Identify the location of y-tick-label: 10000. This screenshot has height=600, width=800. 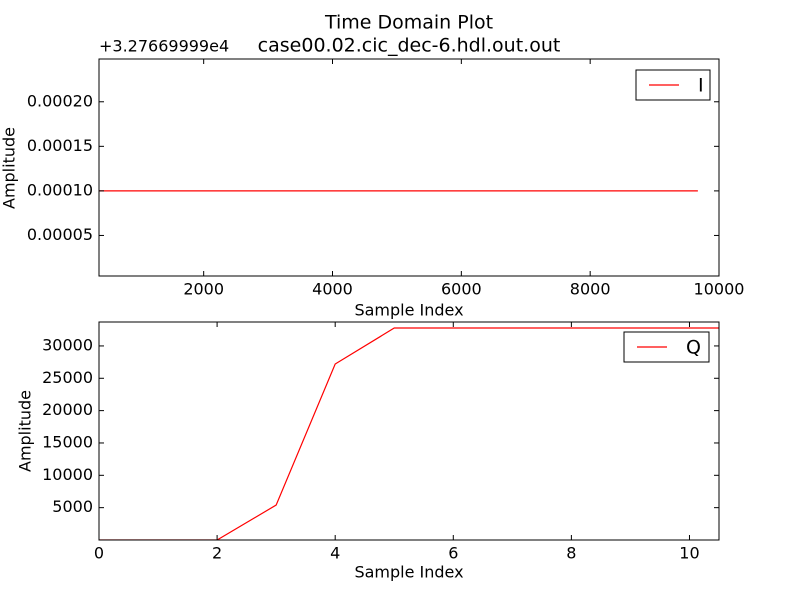
(67, 474).